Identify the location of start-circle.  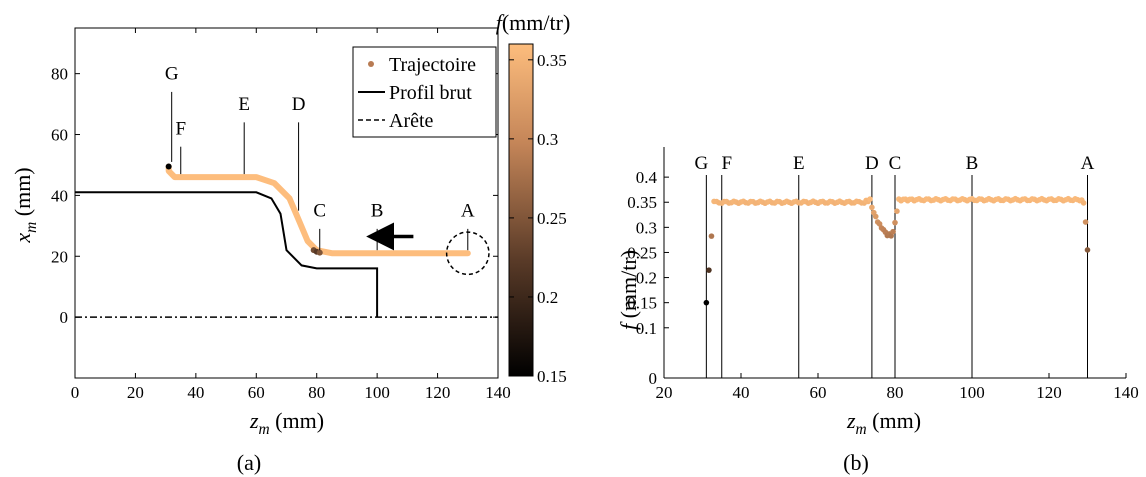
(467, 253).